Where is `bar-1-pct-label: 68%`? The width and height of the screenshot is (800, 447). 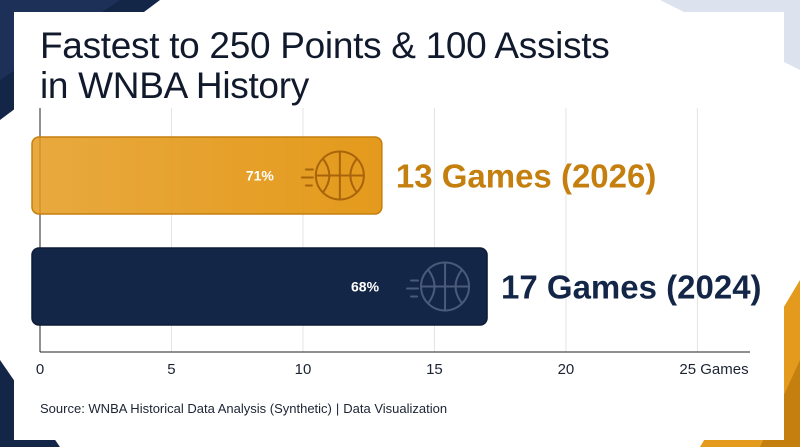
bar-1-pct-label: 68% is located at coordinates (365, 287).